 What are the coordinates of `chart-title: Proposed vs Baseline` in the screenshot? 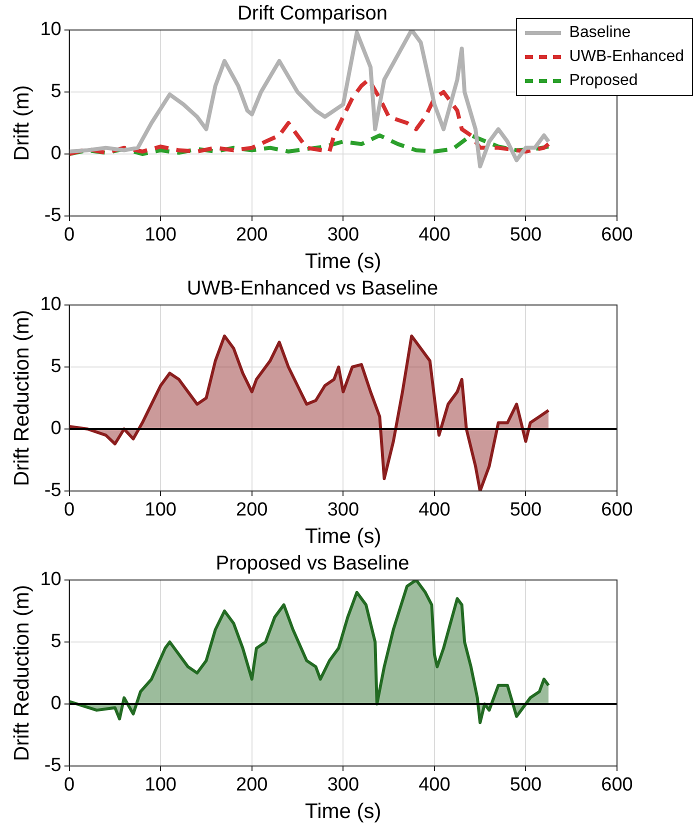 It's located at (313, 563).